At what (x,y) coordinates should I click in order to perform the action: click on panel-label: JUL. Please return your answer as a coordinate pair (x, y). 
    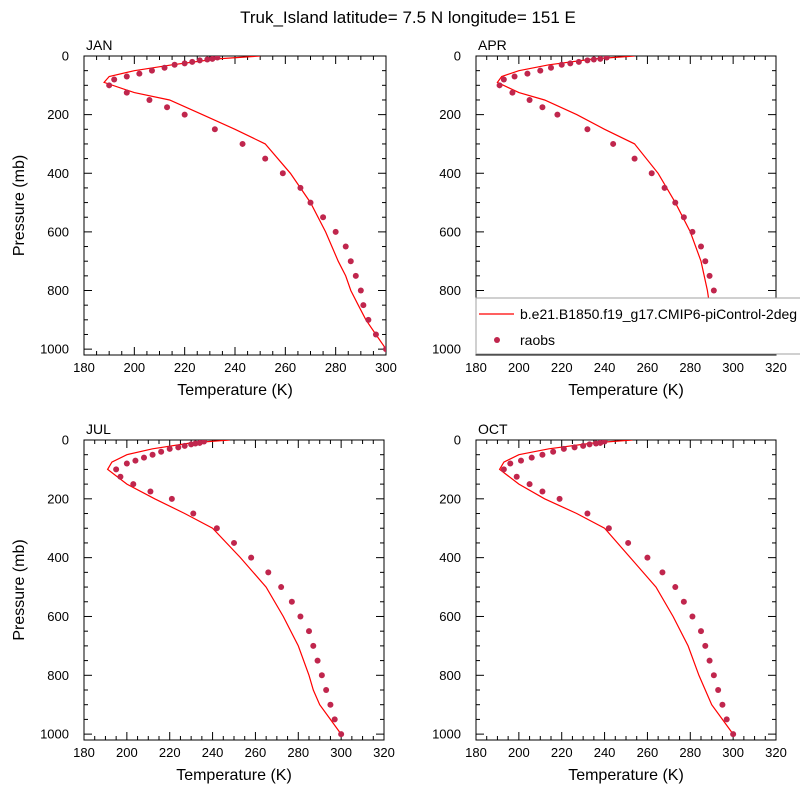
    Looking at the image, I should click on (98, 429).